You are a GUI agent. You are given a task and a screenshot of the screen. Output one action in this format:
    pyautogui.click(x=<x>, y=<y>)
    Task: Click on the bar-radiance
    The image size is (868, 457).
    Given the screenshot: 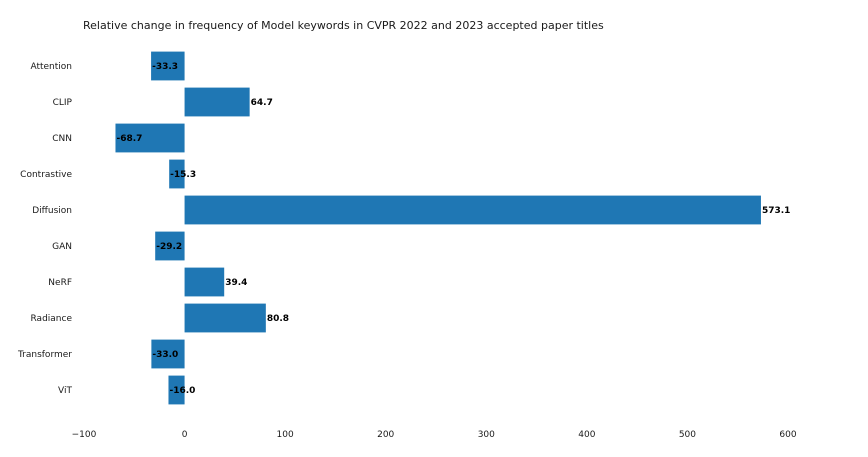 What is the action you would take?
    pyautogui.click(x=225, y=318)
    